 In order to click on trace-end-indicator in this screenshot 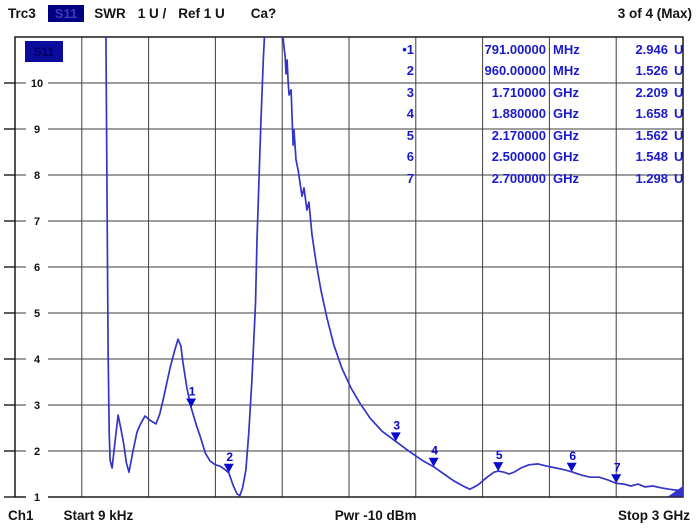, I will do `click(675, 491)`.